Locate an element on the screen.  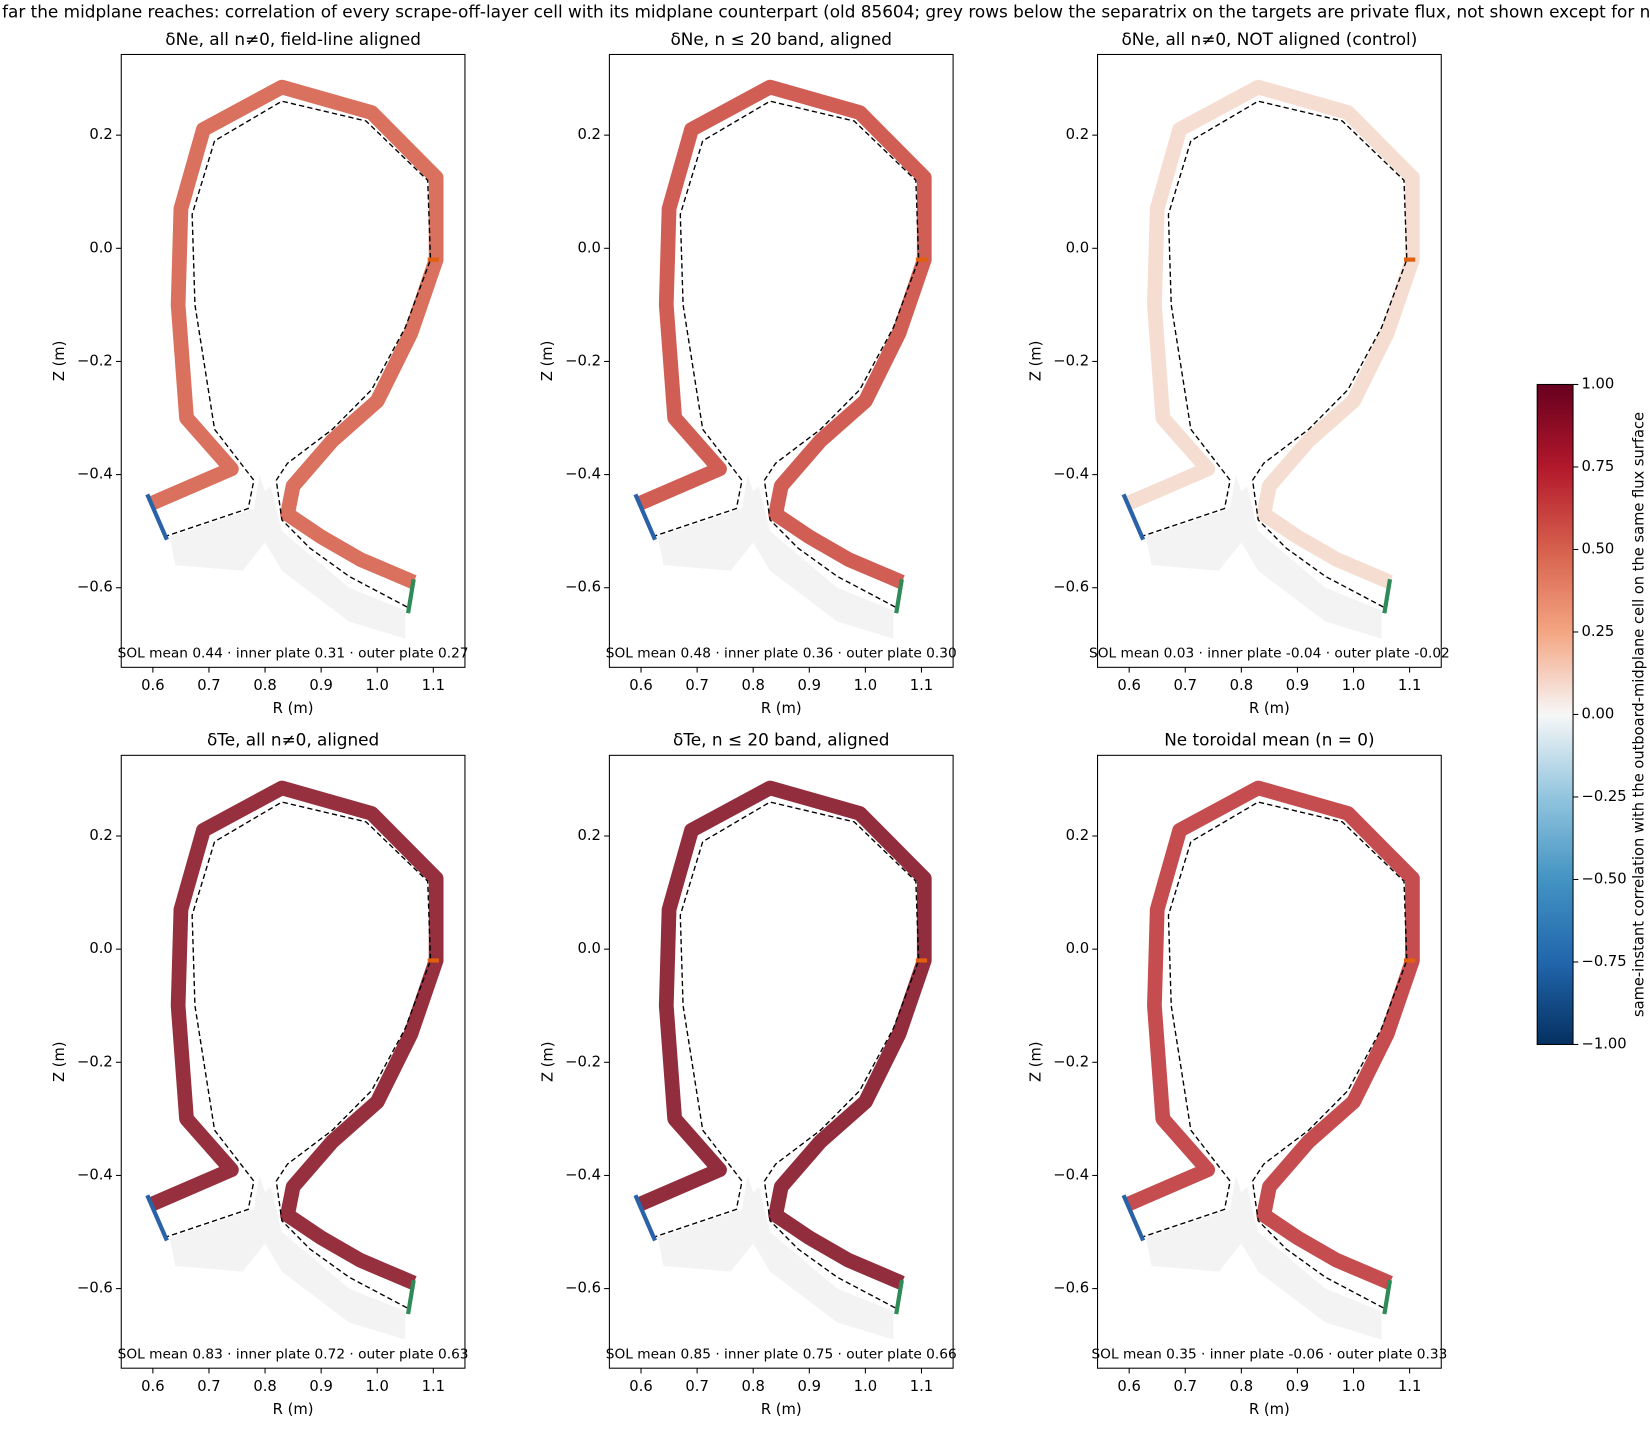
panel-title: δNe, all n≠0, field-line aligned is located at coordinates (293, 39).